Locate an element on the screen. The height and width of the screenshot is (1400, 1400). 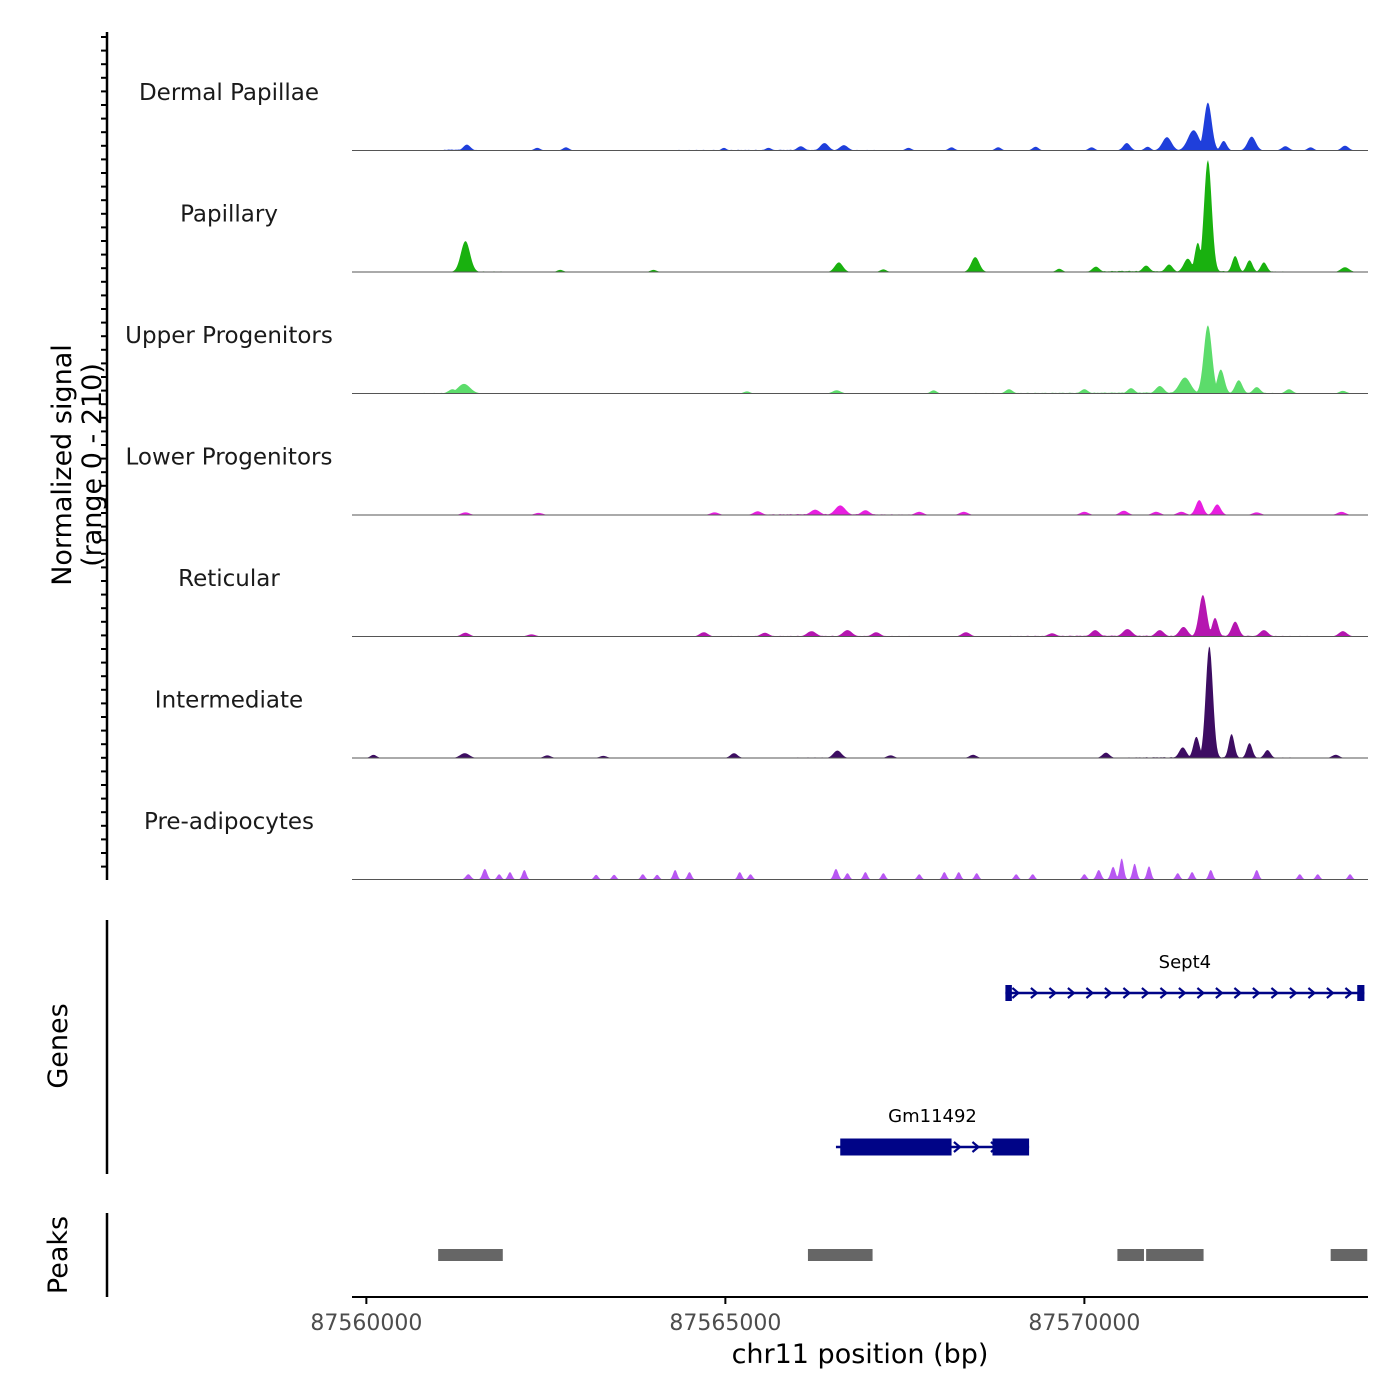
track-upper-progenitors: Upper Progenitors is located at coordinates (746, 358).